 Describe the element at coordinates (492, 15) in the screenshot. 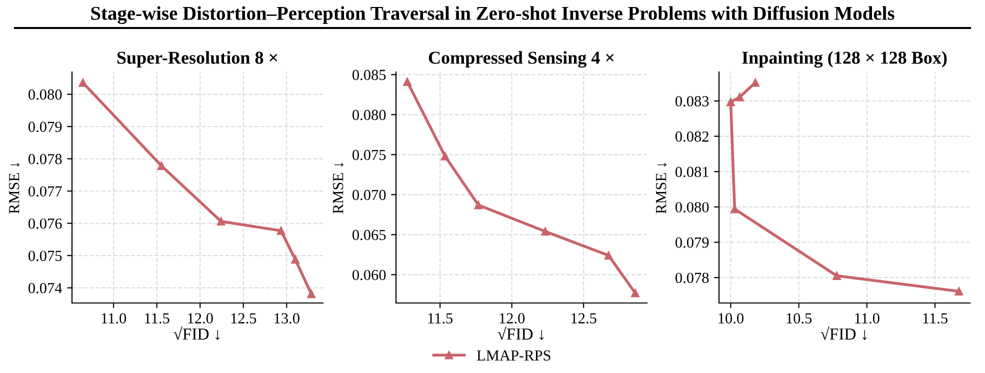

I see `text: Stage-wise Distortion–Perception Traversal in Zero-shot Inverse Problems with Diffusion Models` at that location.